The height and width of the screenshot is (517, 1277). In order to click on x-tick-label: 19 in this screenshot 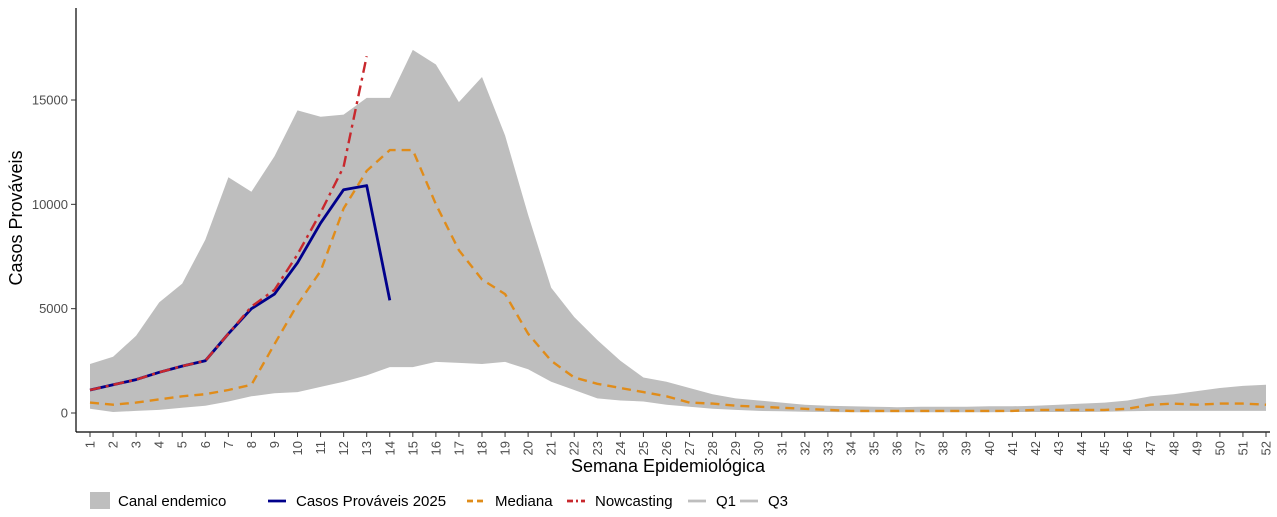, I will do `click(505, 448)`.